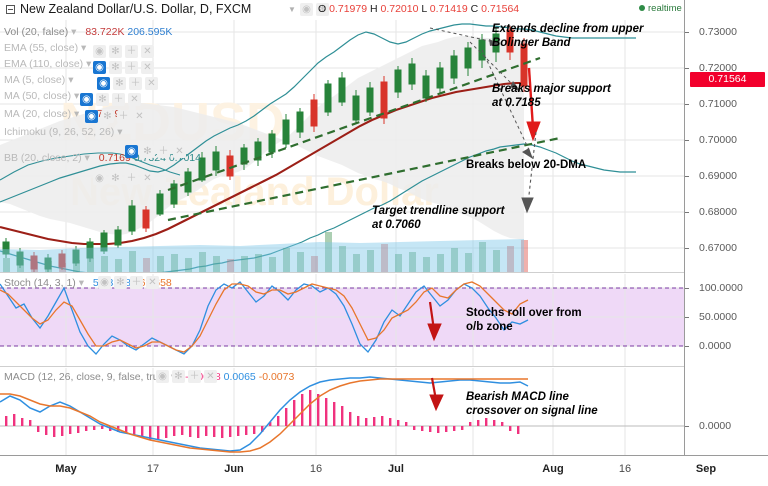  I want to click on legend-ichimoku: Ichimoku (9, 26, 52, 26) ▾, so click(63, 132).